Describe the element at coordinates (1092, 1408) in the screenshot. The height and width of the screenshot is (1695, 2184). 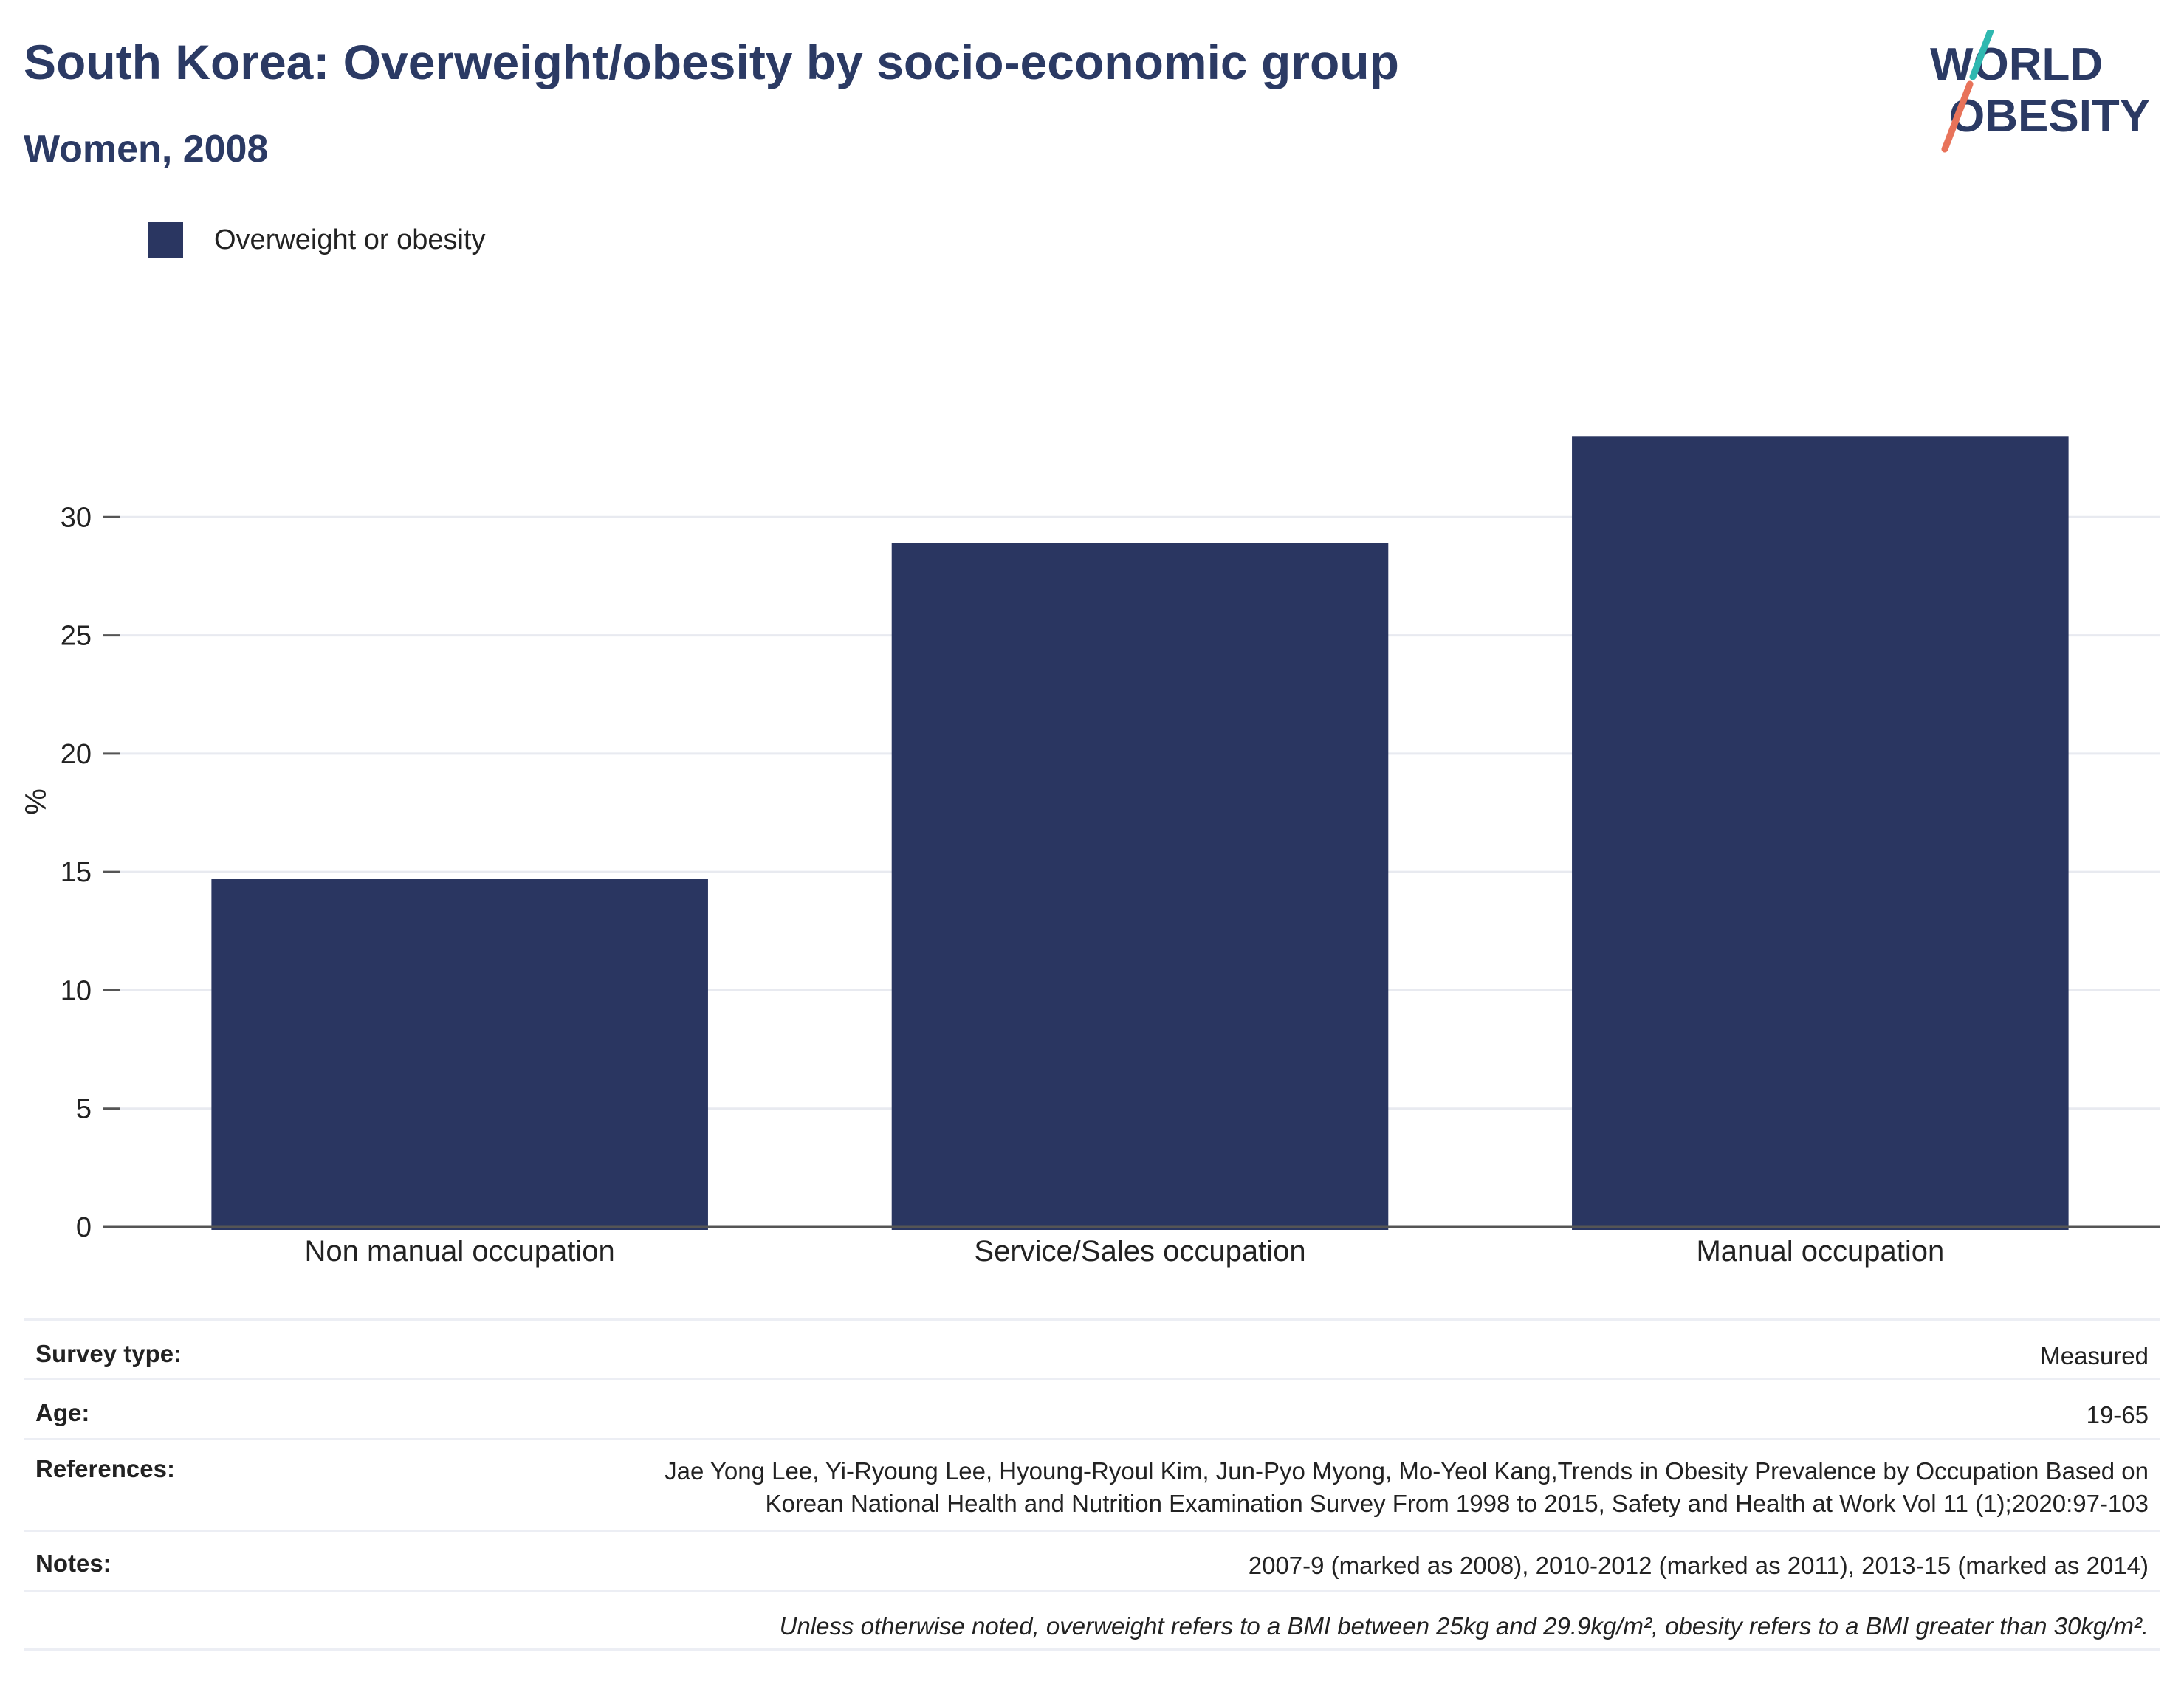
I see `info-row-age: Age: 19-65` at that location.